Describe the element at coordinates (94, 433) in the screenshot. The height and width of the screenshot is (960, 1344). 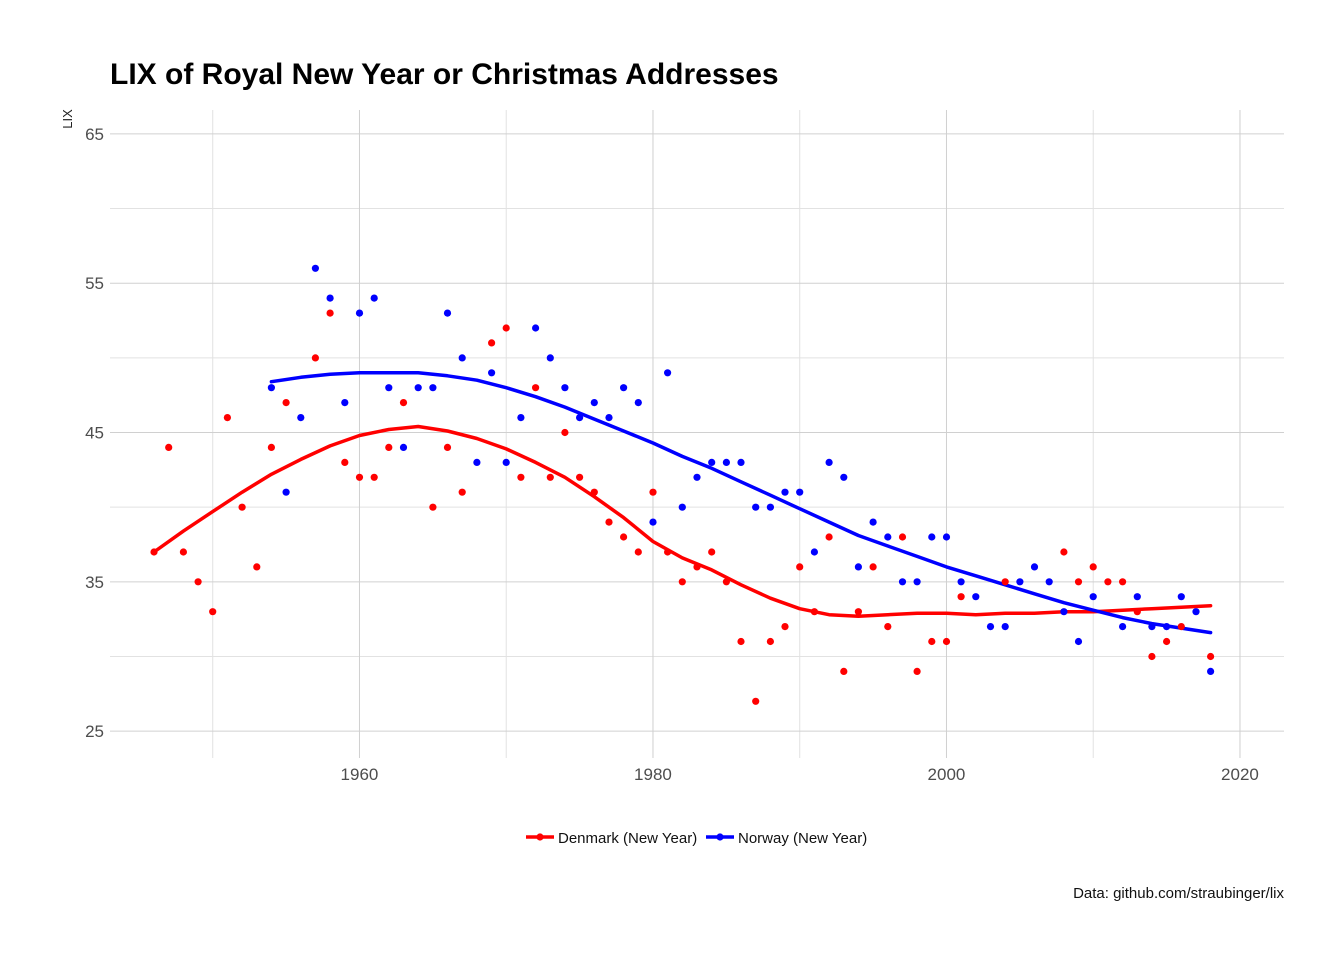
I see `y-tick-label: 45` at that location.